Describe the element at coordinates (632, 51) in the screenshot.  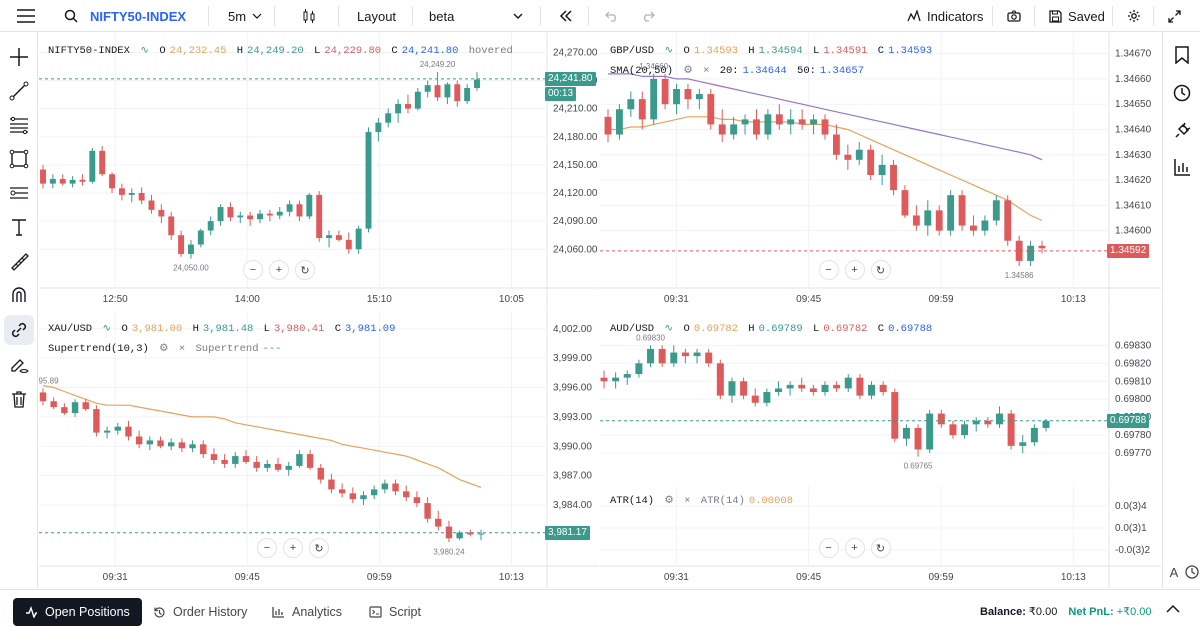
I see `legend-symbol: GBP/USD` at that location.